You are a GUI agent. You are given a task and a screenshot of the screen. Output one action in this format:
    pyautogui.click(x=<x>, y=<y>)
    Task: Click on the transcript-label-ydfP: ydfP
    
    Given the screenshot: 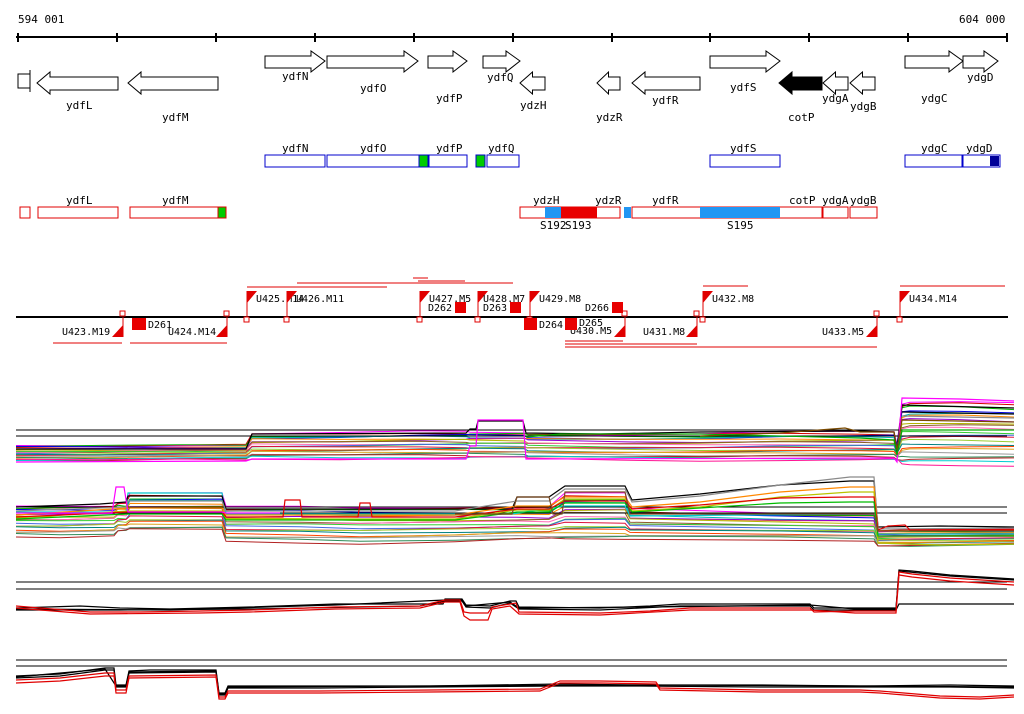 What is the action you would take?
    pyautogui.click(x=449, y=148)
    